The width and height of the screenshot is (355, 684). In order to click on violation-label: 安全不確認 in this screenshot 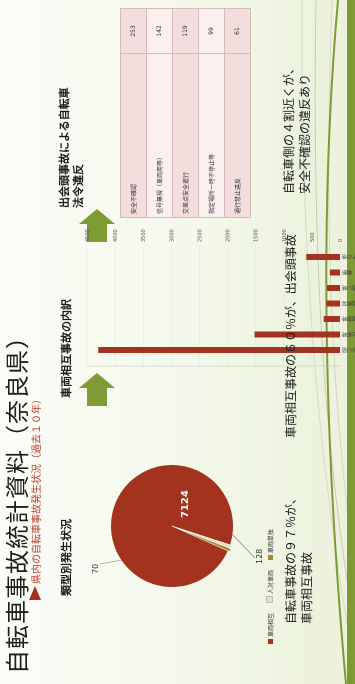, I will do `click(133, 135)`.